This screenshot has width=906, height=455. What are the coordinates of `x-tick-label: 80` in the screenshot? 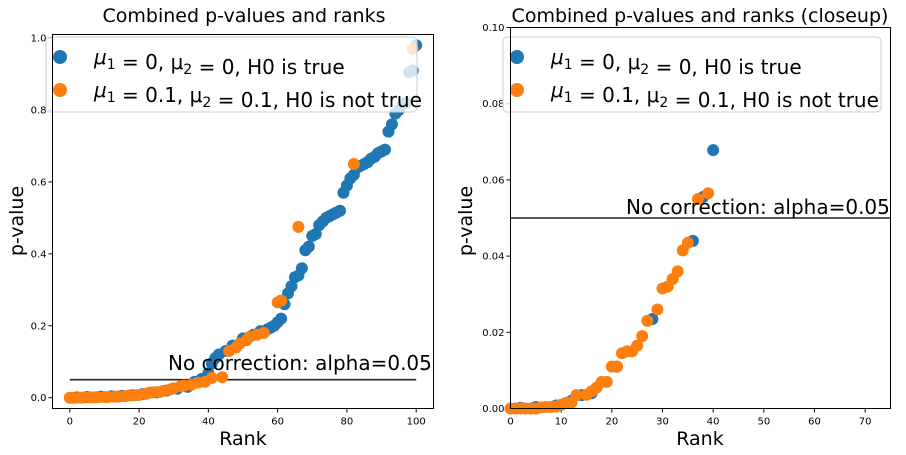 It's located at (347, 422).